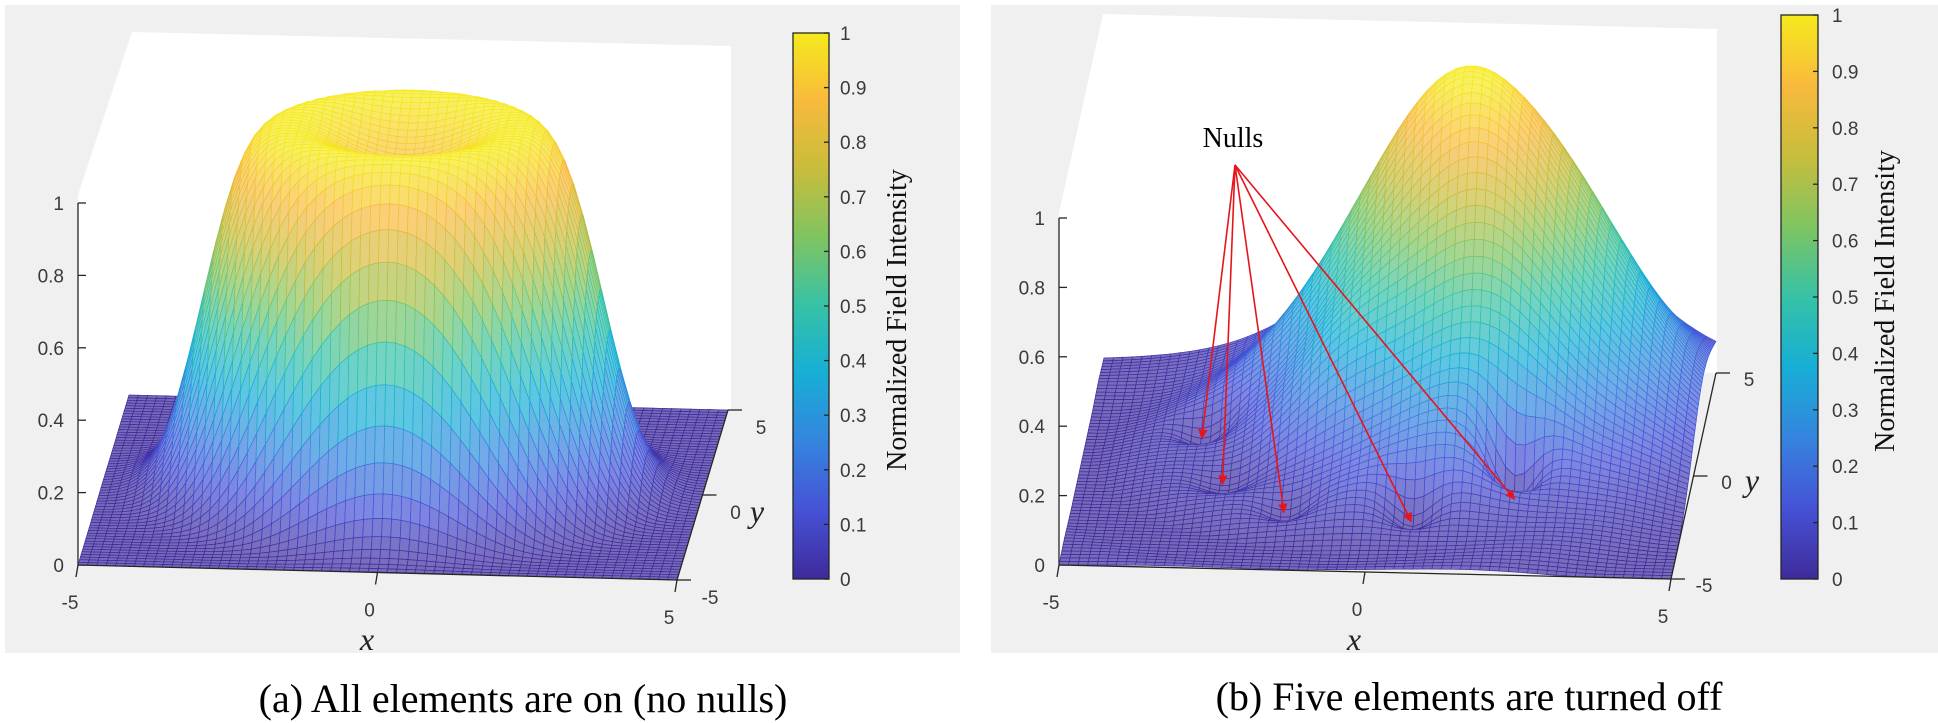 The height and width of the screenshot is (723, 1938). Describe the element at coordinates (58, 204) in the screenshot. I see `z-tick-label: 1` at that location.